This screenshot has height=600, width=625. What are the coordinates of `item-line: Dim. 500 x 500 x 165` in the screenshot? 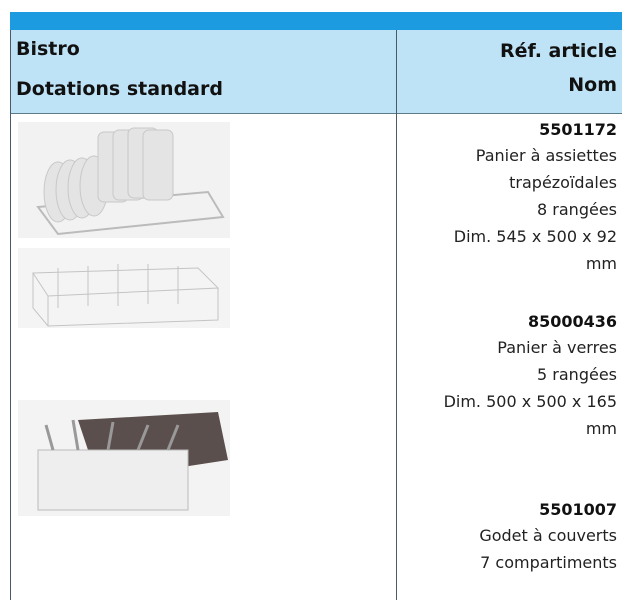 It's located at (530, 401).